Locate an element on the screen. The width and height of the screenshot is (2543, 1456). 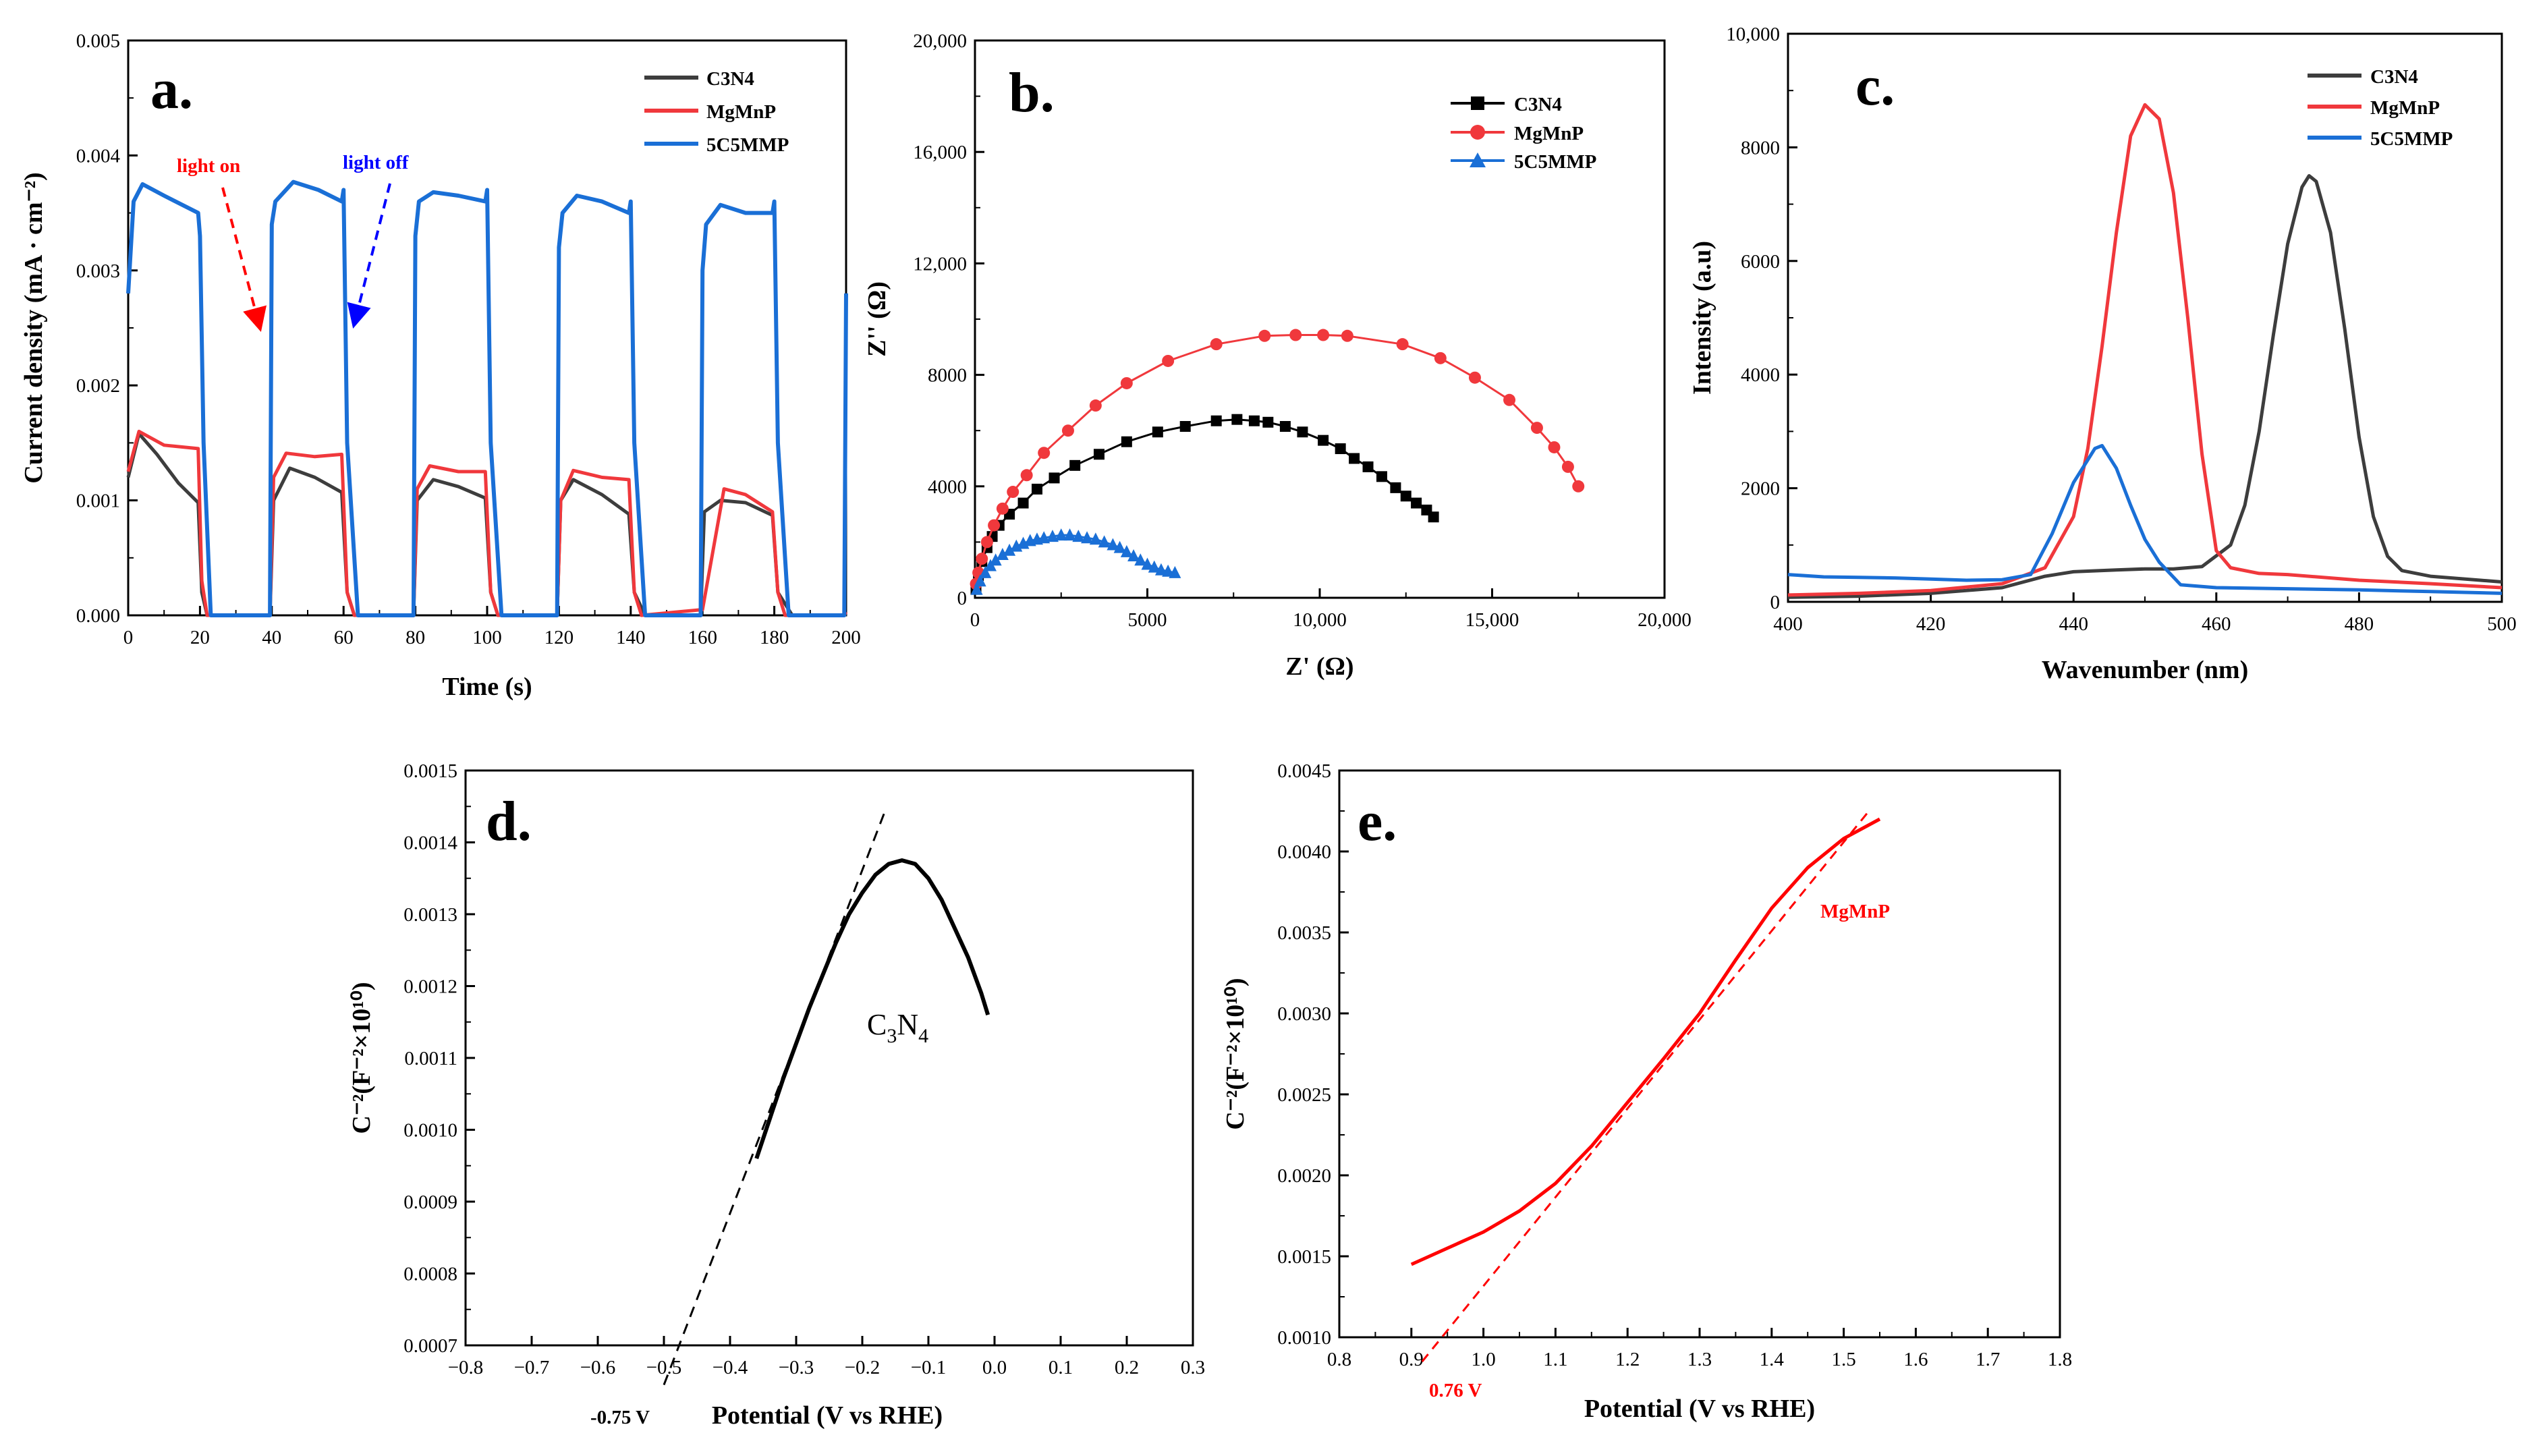
panel-a-xtick-label: 0 is located at coordinates (128, 637).